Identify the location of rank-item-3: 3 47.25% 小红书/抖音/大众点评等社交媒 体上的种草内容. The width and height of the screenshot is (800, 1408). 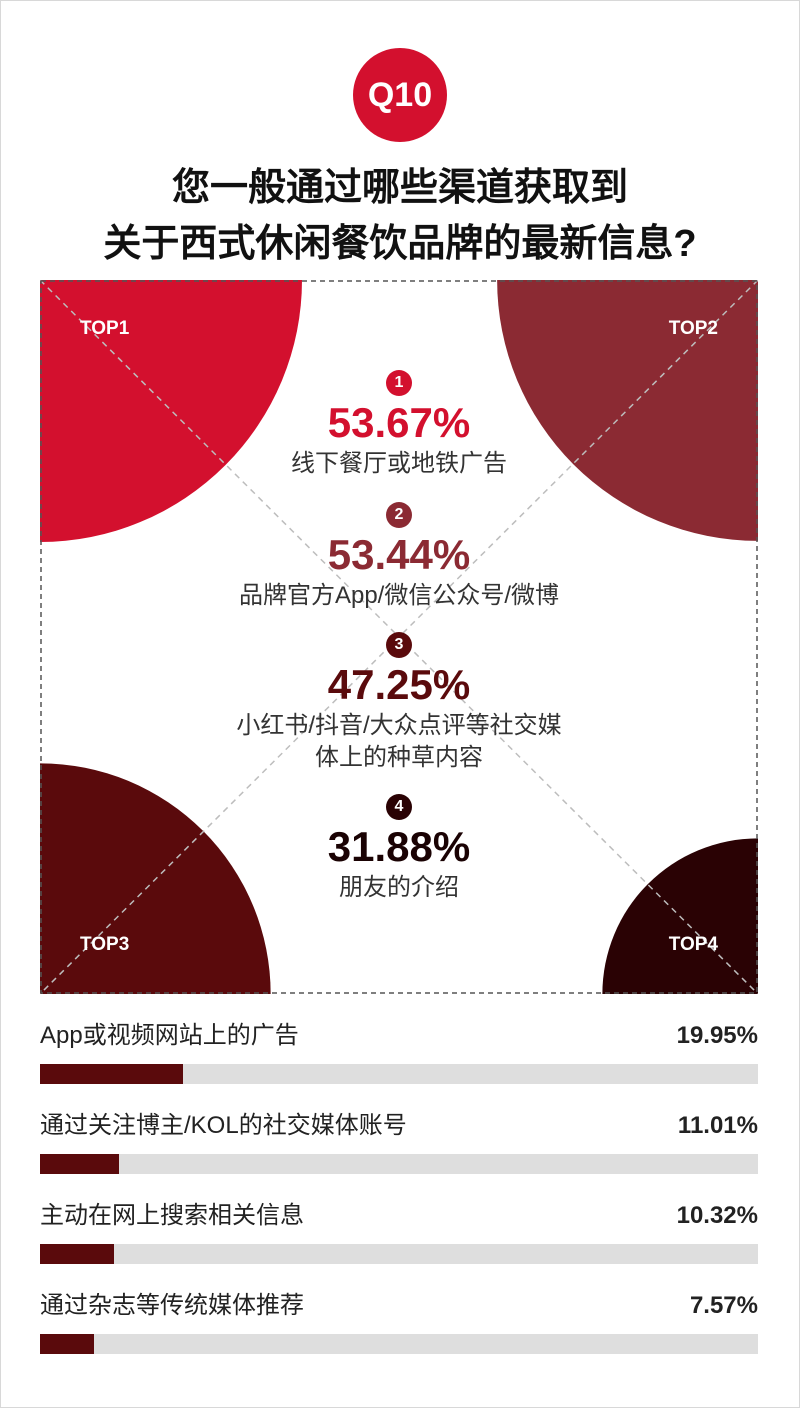
(399, 703).